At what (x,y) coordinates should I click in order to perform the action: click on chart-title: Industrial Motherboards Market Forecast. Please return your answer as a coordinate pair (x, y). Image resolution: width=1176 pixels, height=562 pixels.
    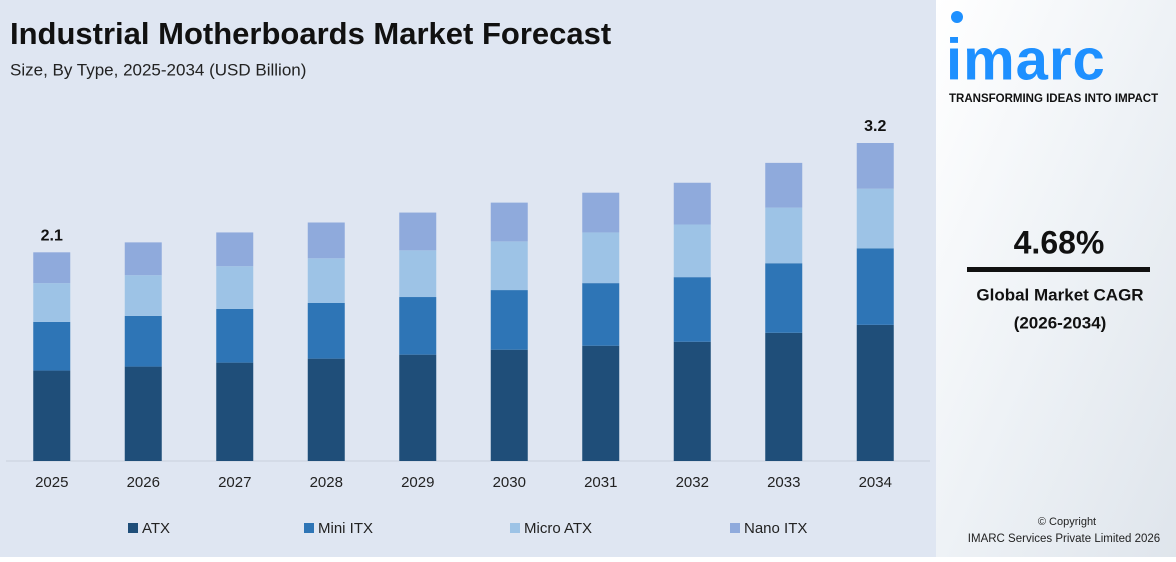
    Looking at the image, I should click on (310, 33).